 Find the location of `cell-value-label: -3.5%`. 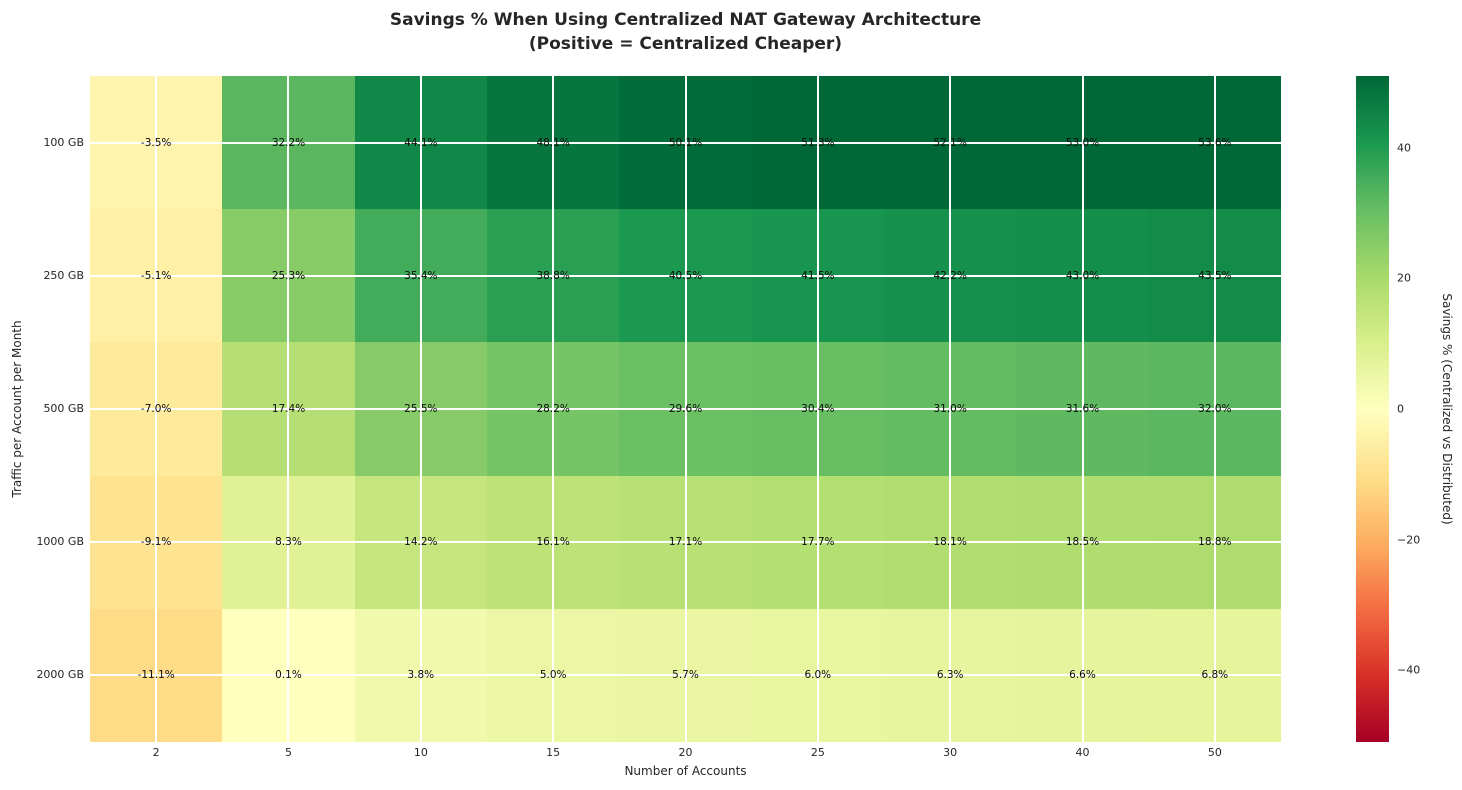

cell-value-label: -3.5% is located at coordinates (156, 142).